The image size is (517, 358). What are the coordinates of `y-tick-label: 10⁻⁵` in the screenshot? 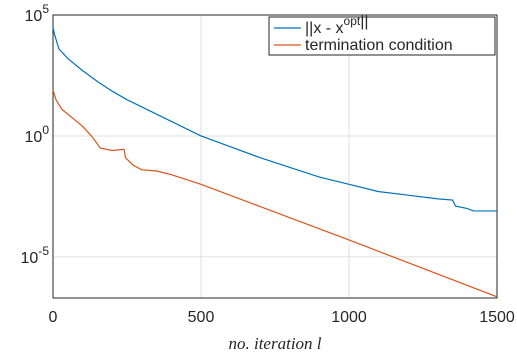 It's located at (35, 255).